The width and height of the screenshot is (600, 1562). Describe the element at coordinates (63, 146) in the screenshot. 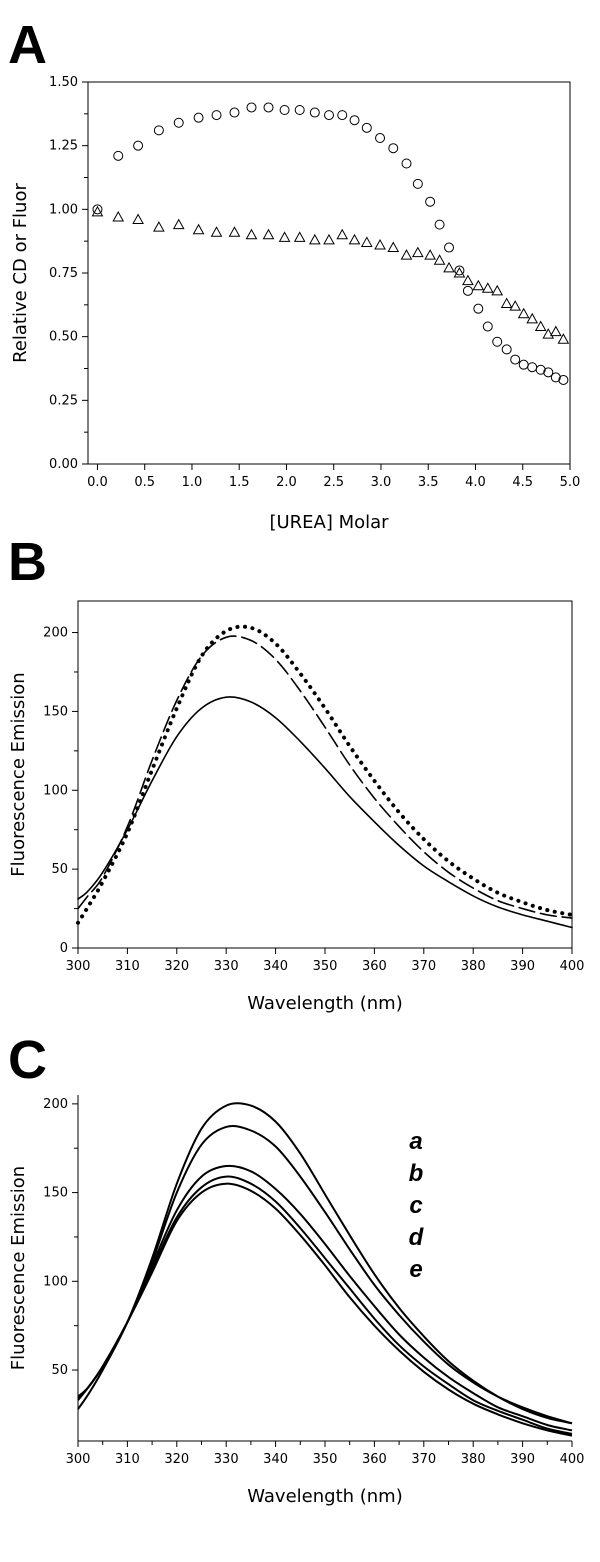

I see `y-tick-label: 1.25` at that location.